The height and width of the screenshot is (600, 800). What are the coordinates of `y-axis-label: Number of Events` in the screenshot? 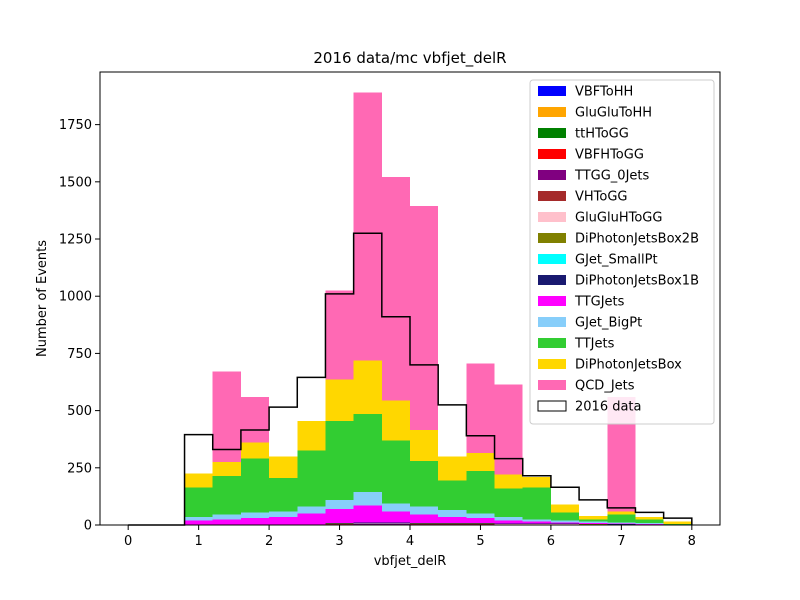 It's located at (42, 298).